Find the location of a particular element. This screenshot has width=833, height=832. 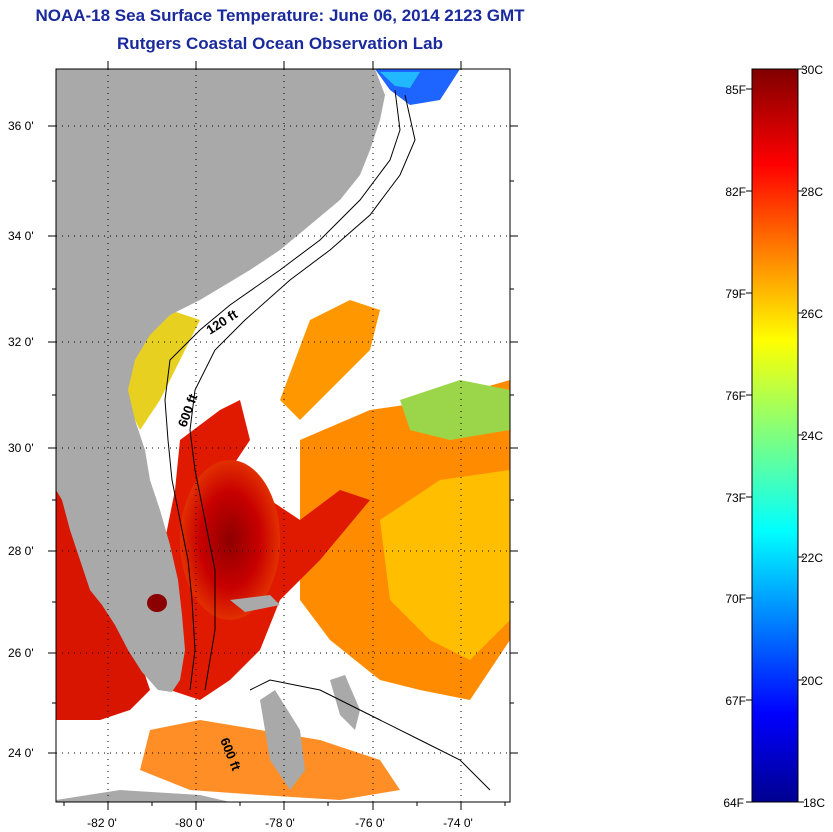

colorbar-gradient is located at coordinates (775, 435).